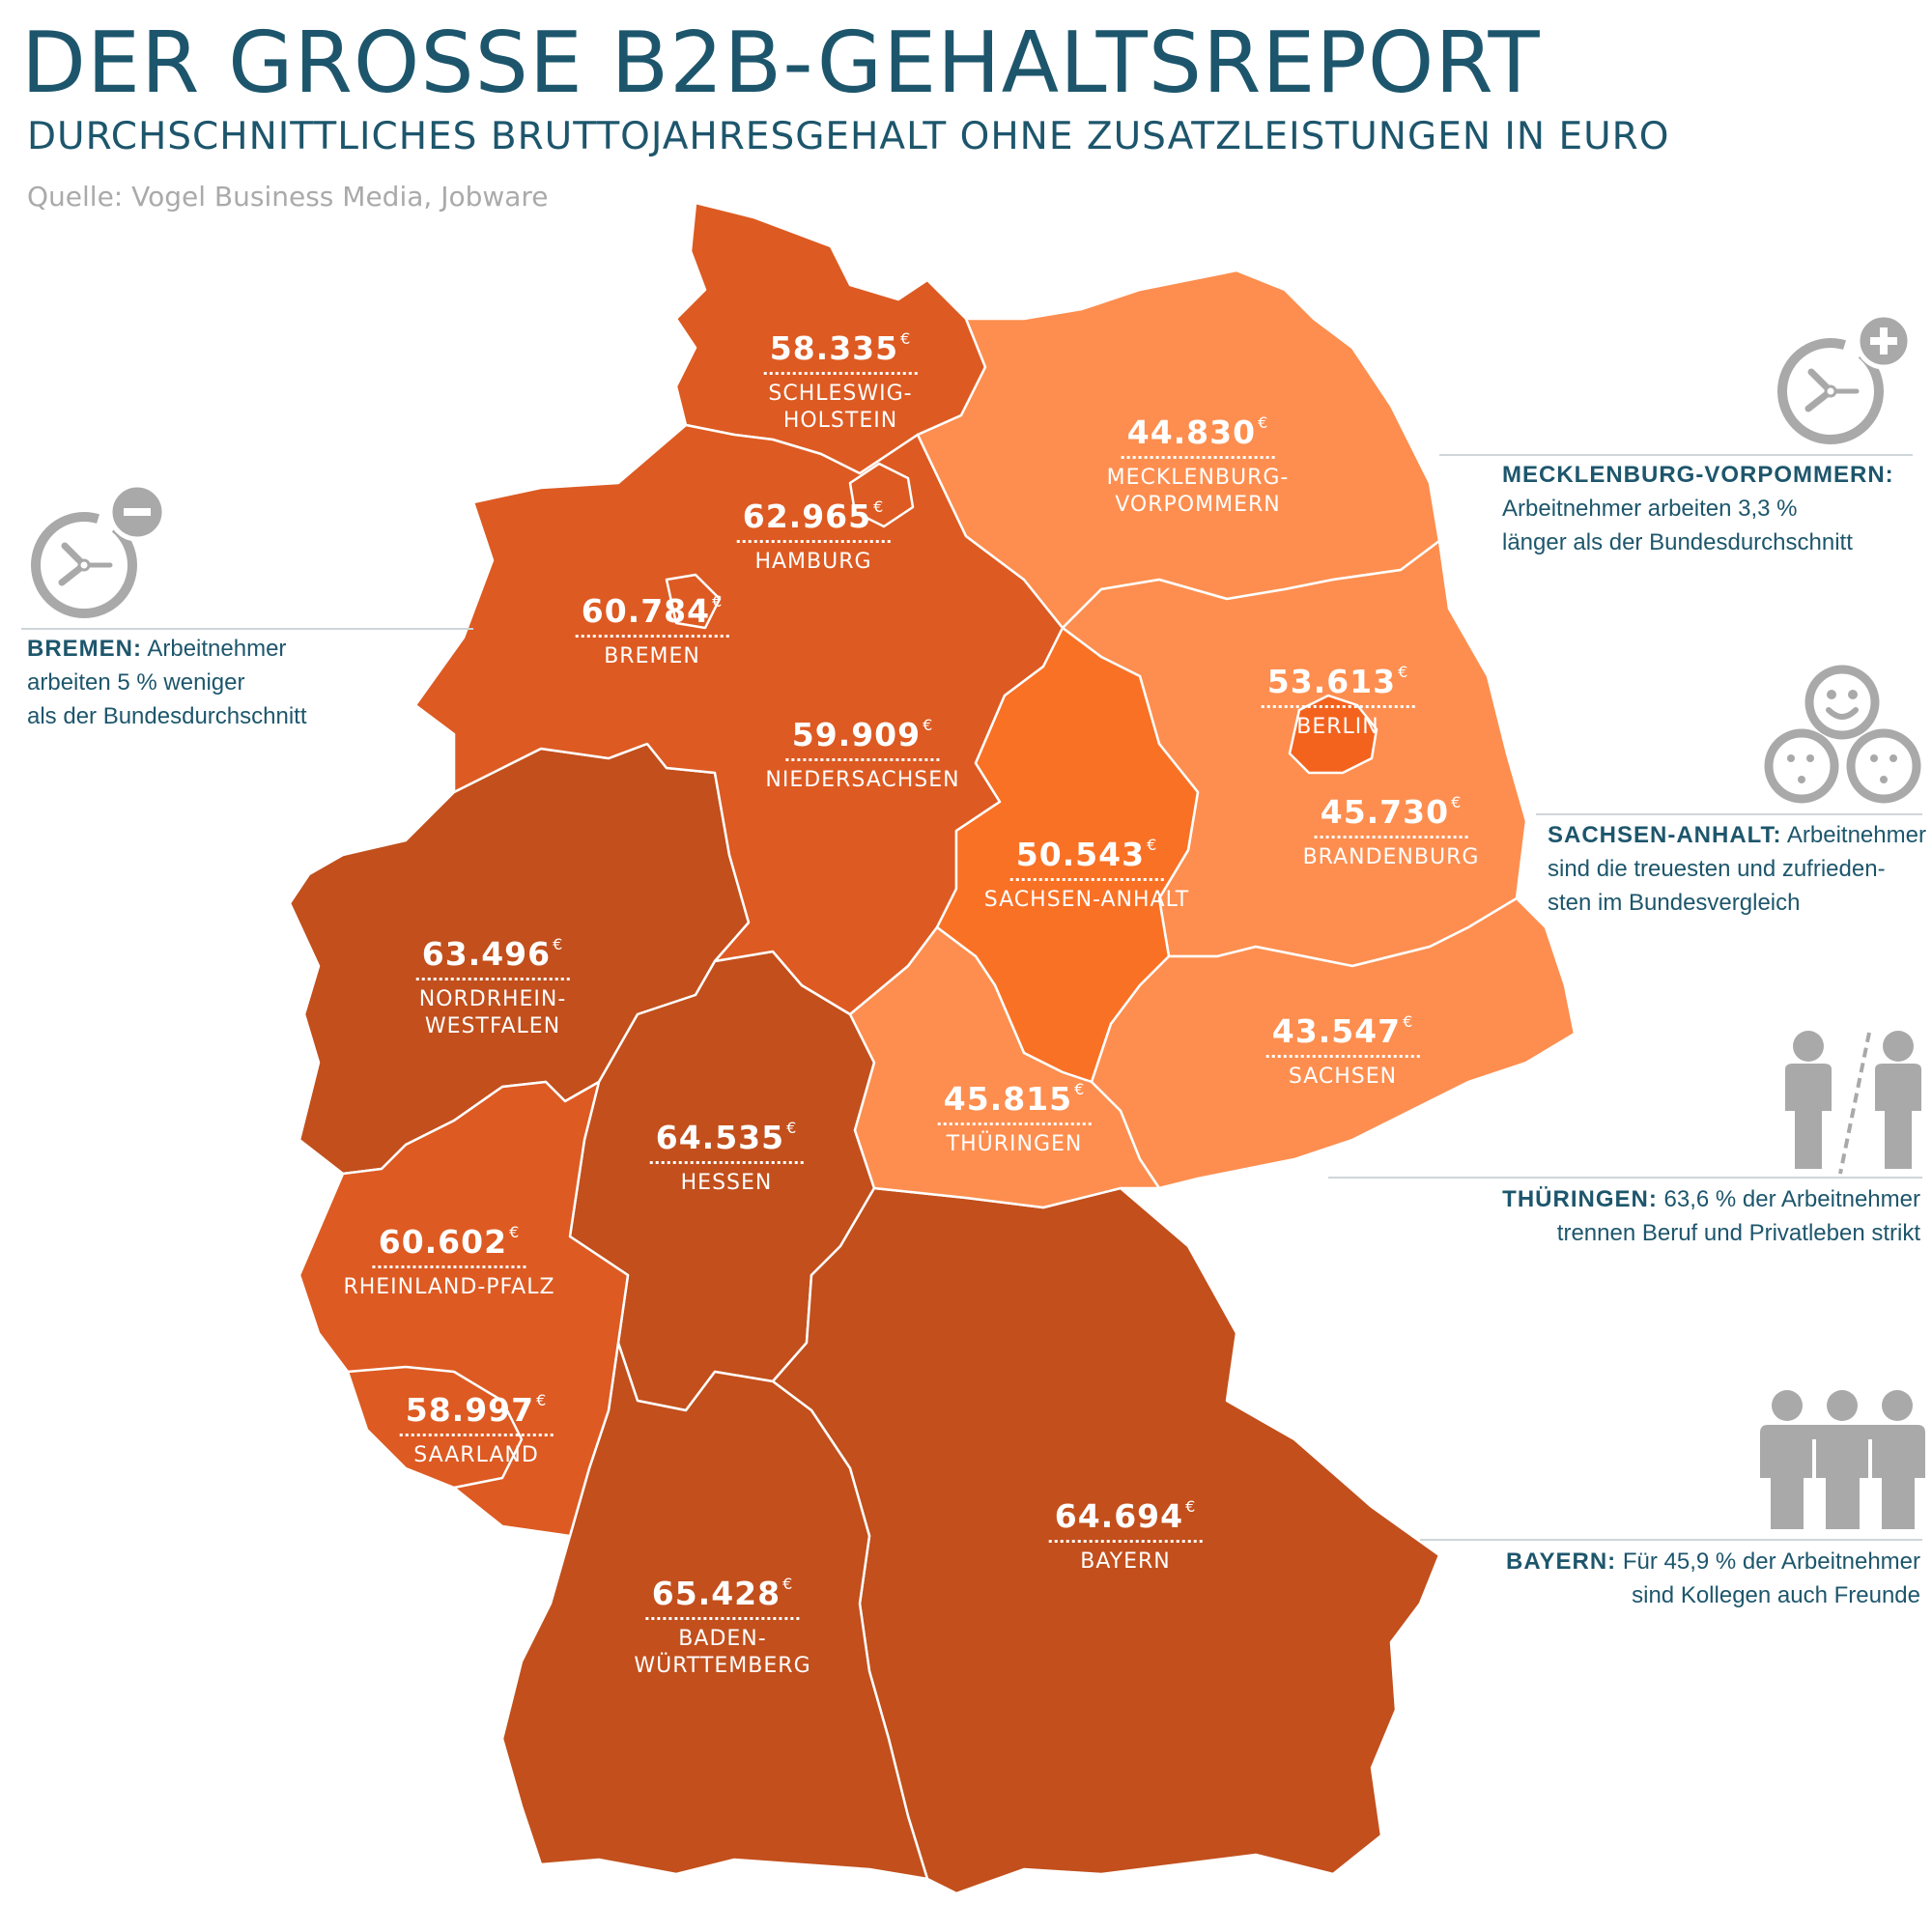  I want to click on state-name: NIEDERSACHSEN, so click(862, 779).